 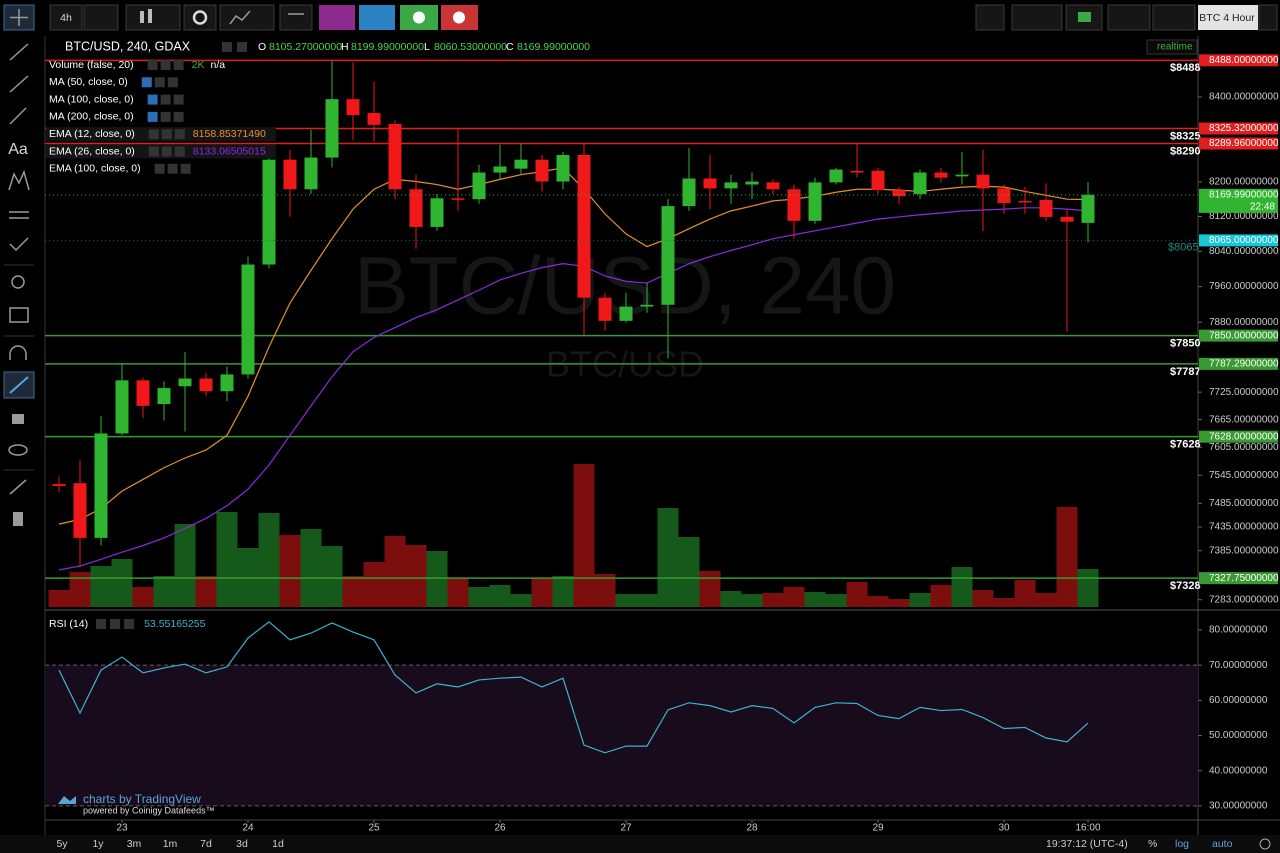 I want to click on zoom-icon, so click(x=18, y=282).